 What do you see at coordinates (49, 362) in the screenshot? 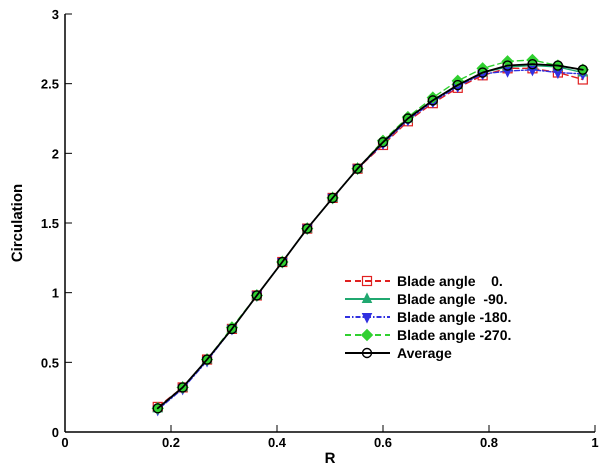
I see `y-tick-label: 0.5` at bounding box center [49, 362].